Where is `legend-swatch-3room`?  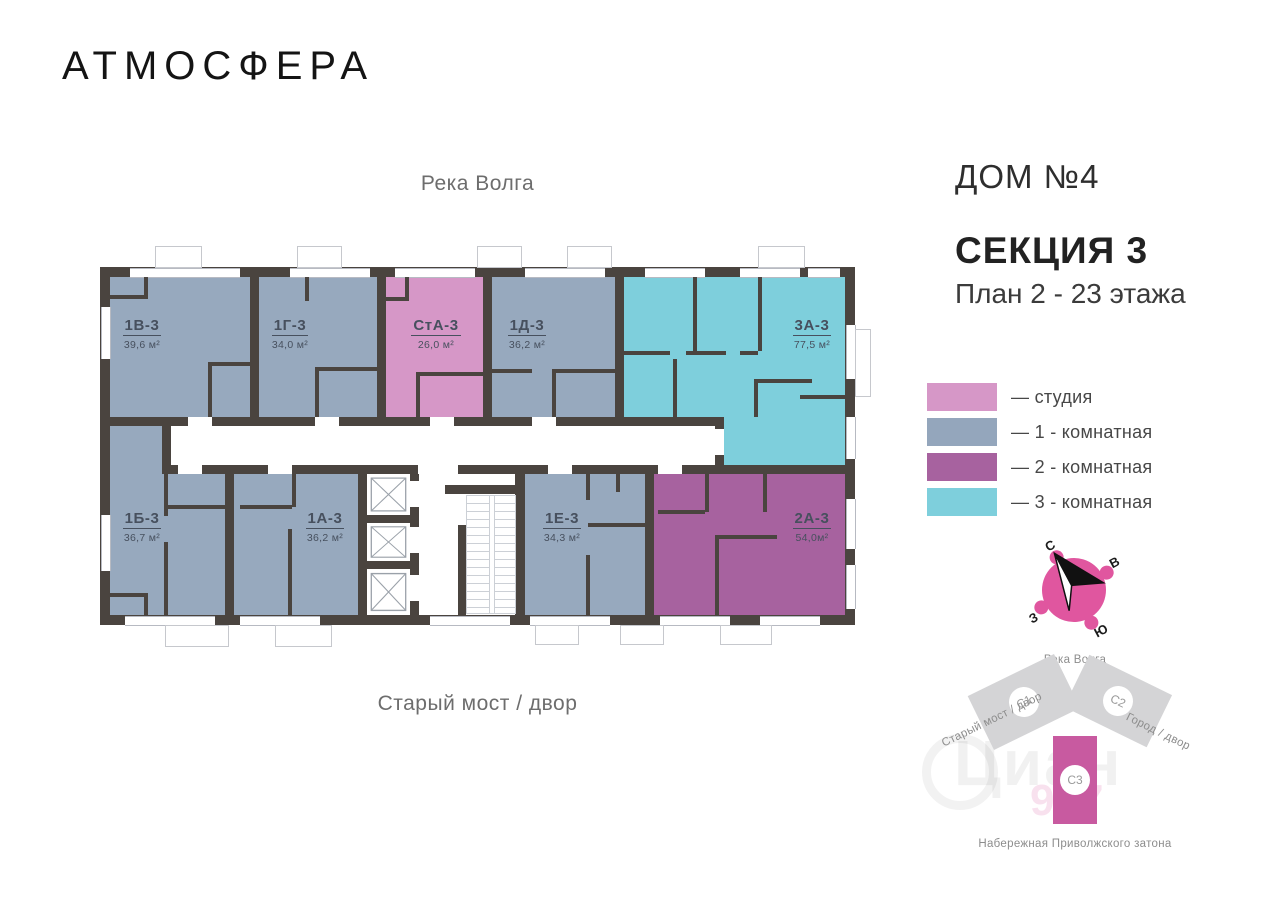
legend-swatch-3room is located at coordinates (962, 502).